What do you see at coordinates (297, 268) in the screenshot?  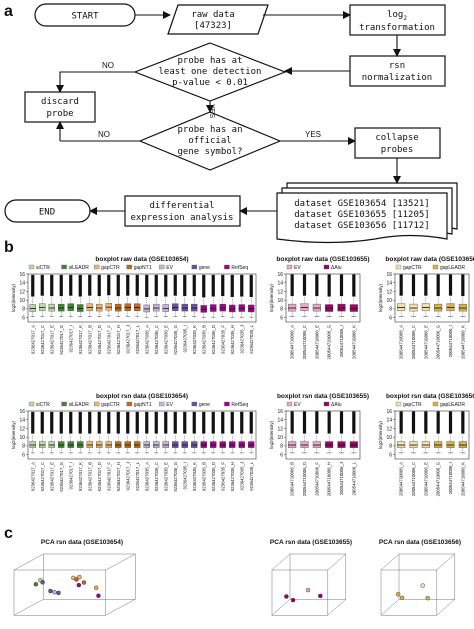 I see `legend-label: EV` at bounding box center [297, 268].